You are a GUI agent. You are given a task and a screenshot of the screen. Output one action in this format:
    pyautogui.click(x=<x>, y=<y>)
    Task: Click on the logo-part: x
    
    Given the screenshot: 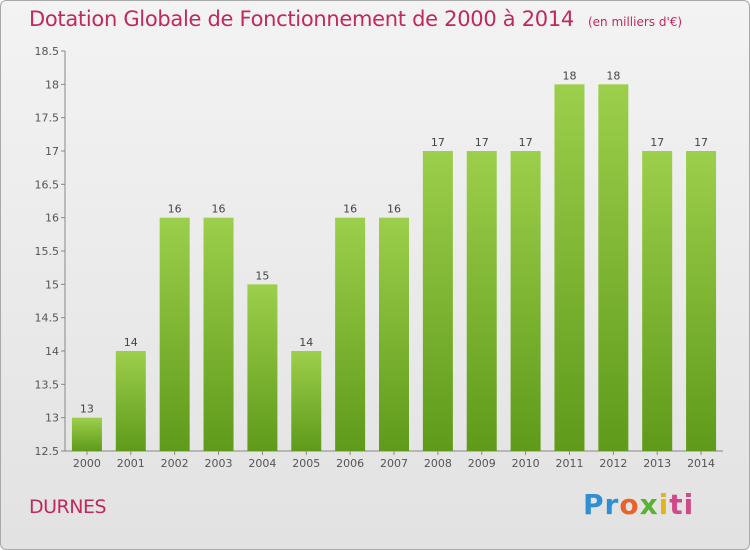 What is the action you would take?
    pyautogui.click(x=649, y=504)
    